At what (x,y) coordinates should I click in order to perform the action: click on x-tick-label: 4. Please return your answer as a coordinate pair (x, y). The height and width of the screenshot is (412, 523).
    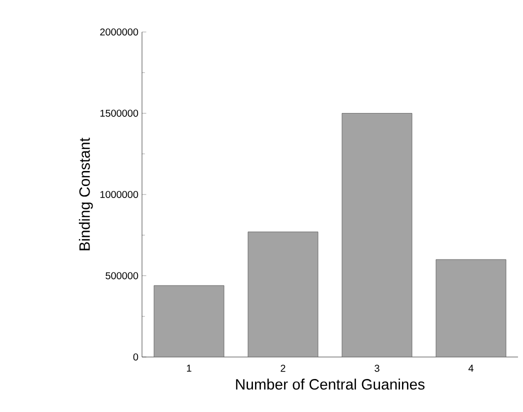
    Looking at the image, I should click on (471, 368).